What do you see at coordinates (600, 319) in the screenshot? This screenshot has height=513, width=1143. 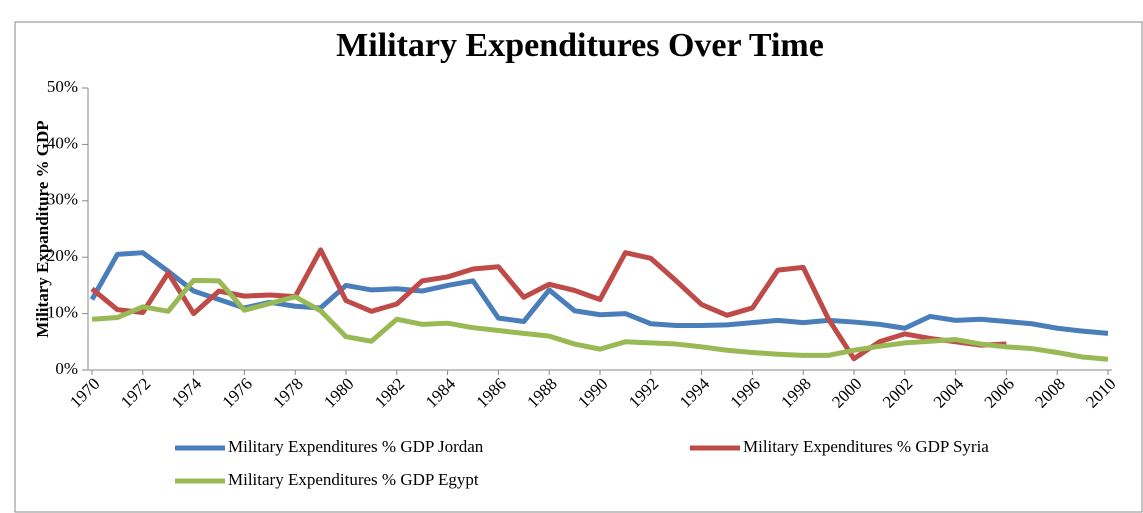 I see `series-line` at bounding box center [600, 319].